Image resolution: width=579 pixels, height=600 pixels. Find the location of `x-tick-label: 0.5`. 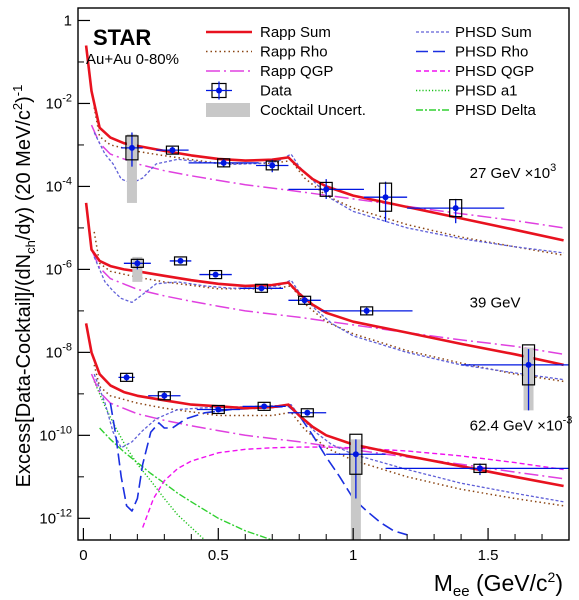

x-tick-label: 0.5 is located at coordinates (218, 555).